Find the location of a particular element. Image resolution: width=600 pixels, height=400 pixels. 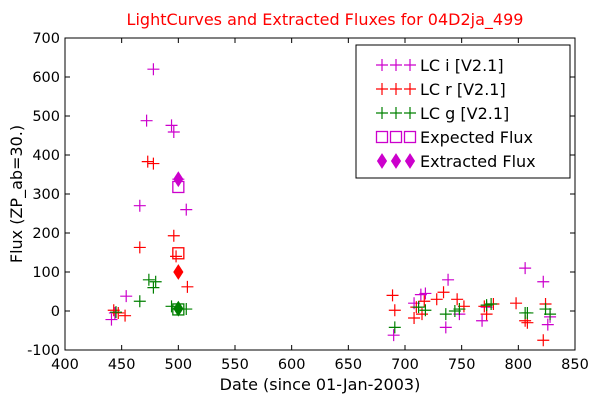

x-tick-label: 550 is located at coordinates (235, 365).